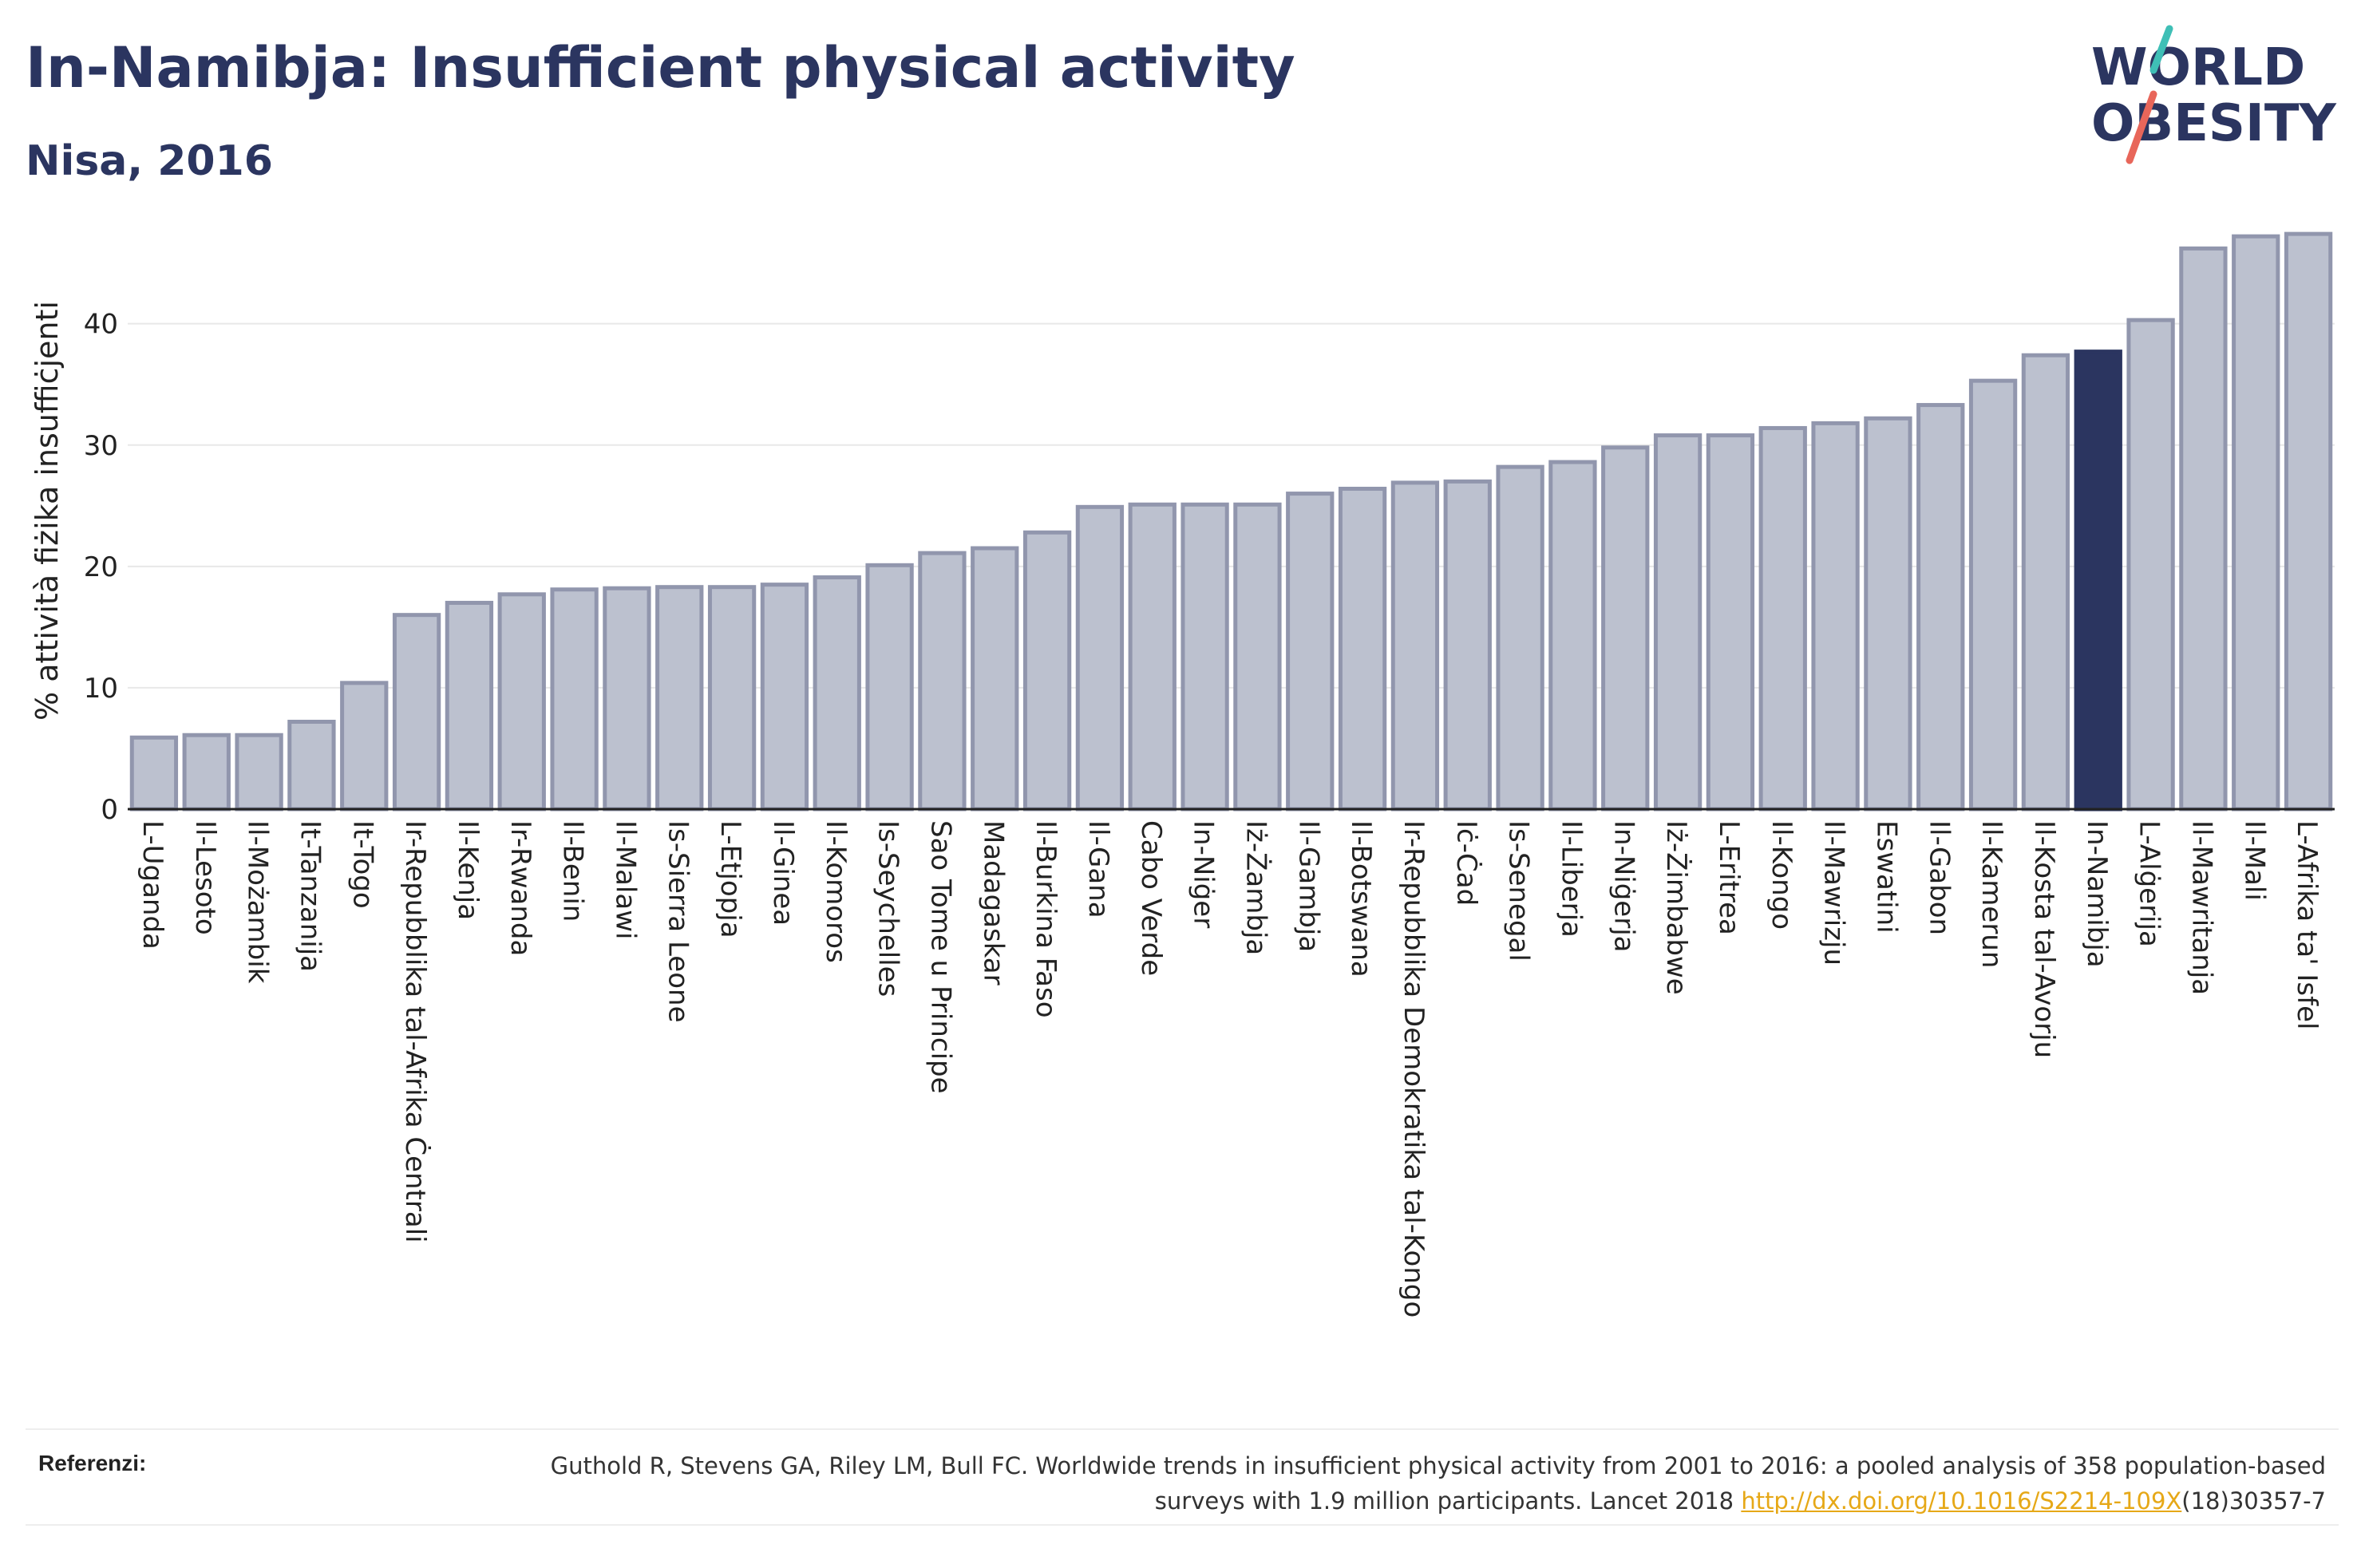 The height and width of the screenshot is (1568, 2361). Describe the element at coordinates (2141, 127) in the screenshot. I see `logo-slash-red` at that location.